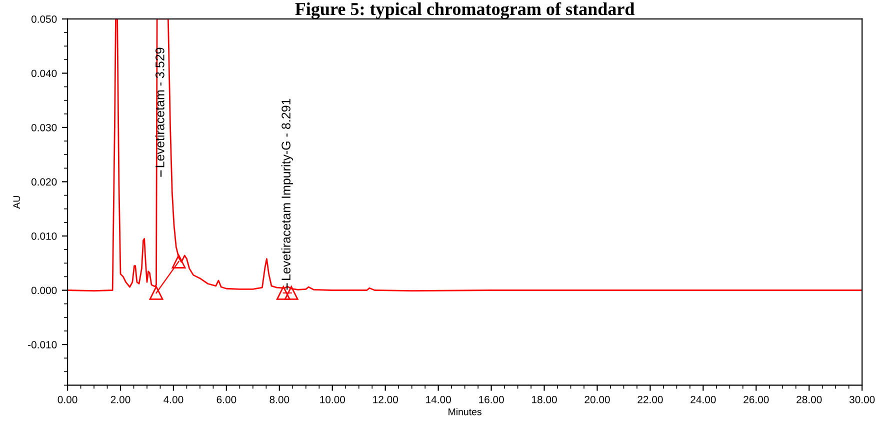  What do you see at coordinates (597, 400) in the screenshot?
I see `x-tick-label: 20.00` at bounding box center [597, 400].